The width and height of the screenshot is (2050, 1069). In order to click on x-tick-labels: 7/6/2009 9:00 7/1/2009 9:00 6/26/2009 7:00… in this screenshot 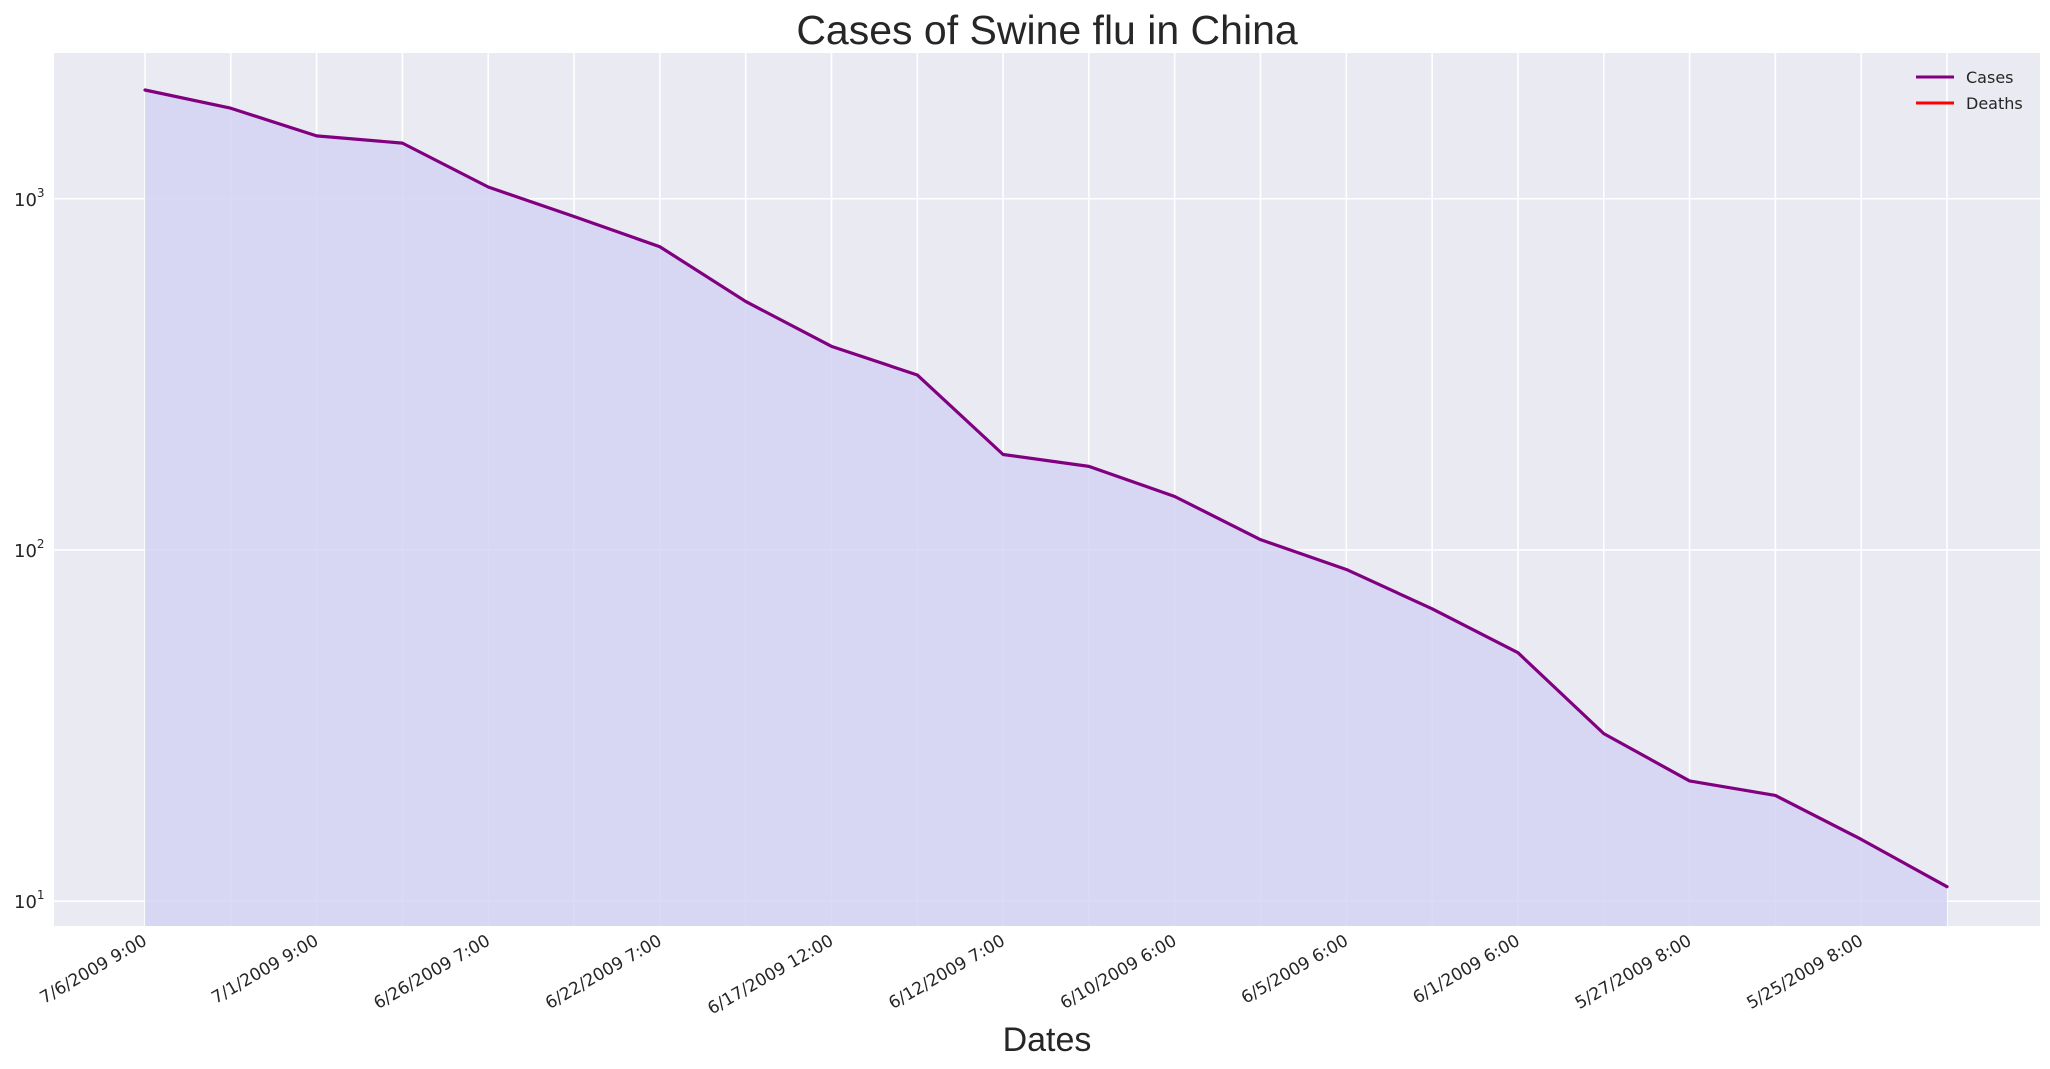, I will do `click(952, 975)`.